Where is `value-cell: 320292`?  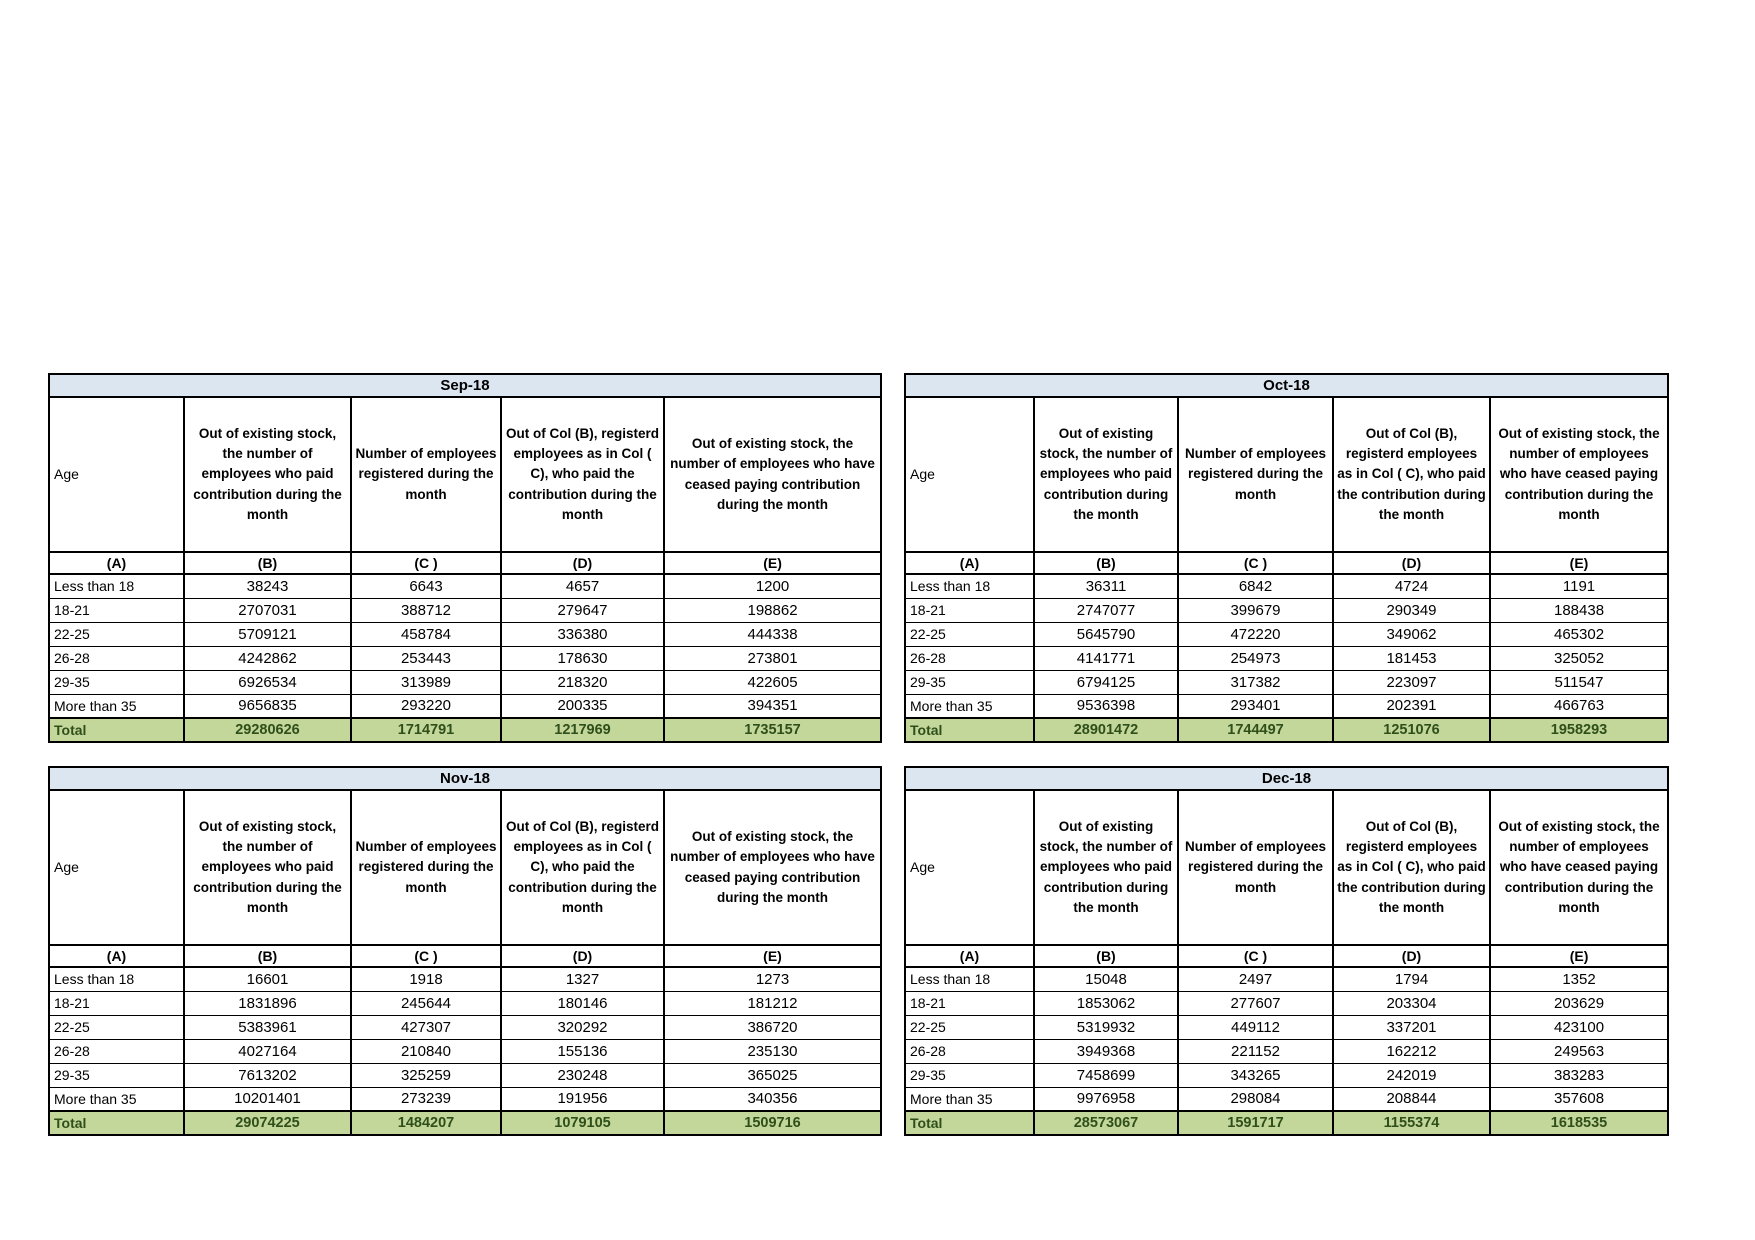
value-cell: 320292 is located at coordinates (582, 1027).